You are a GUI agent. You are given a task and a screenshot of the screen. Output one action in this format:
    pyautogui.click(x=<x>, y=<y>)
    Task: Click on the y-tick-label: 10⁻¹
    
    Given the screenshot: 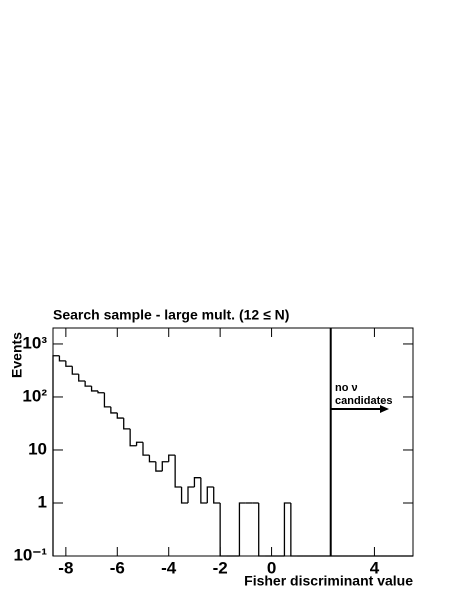 What is the action you would take?
    pyautogui.click(x=30, y=554)
    